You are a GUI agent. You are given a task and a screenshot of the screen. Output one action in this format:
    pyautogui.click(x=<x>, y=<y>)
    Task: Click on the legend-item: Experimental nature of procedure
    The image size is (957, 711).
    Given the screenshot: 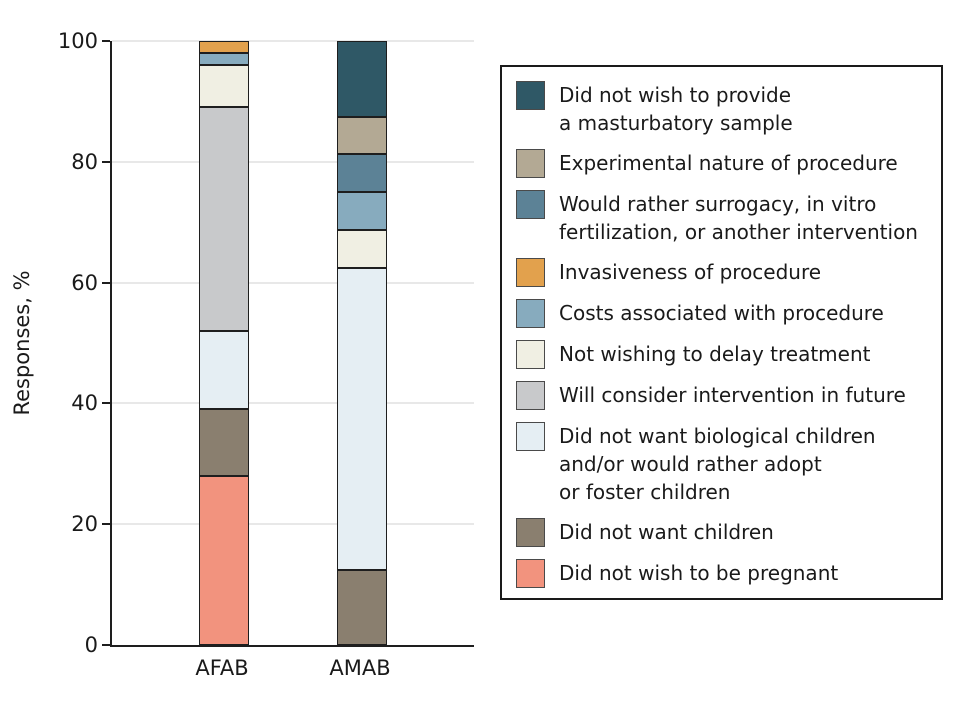 What is the action you would take?
    pyautogui.click(x=721, y=163)
    